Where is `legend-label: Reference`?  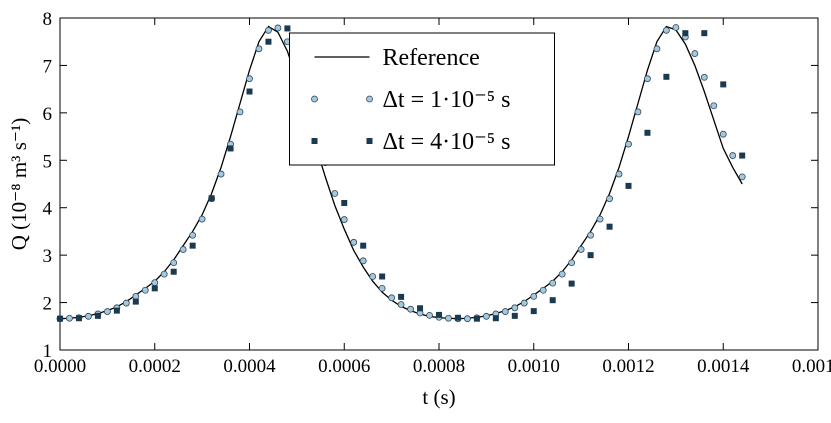 legend-label: Reference is located at coordinates (431, 58).